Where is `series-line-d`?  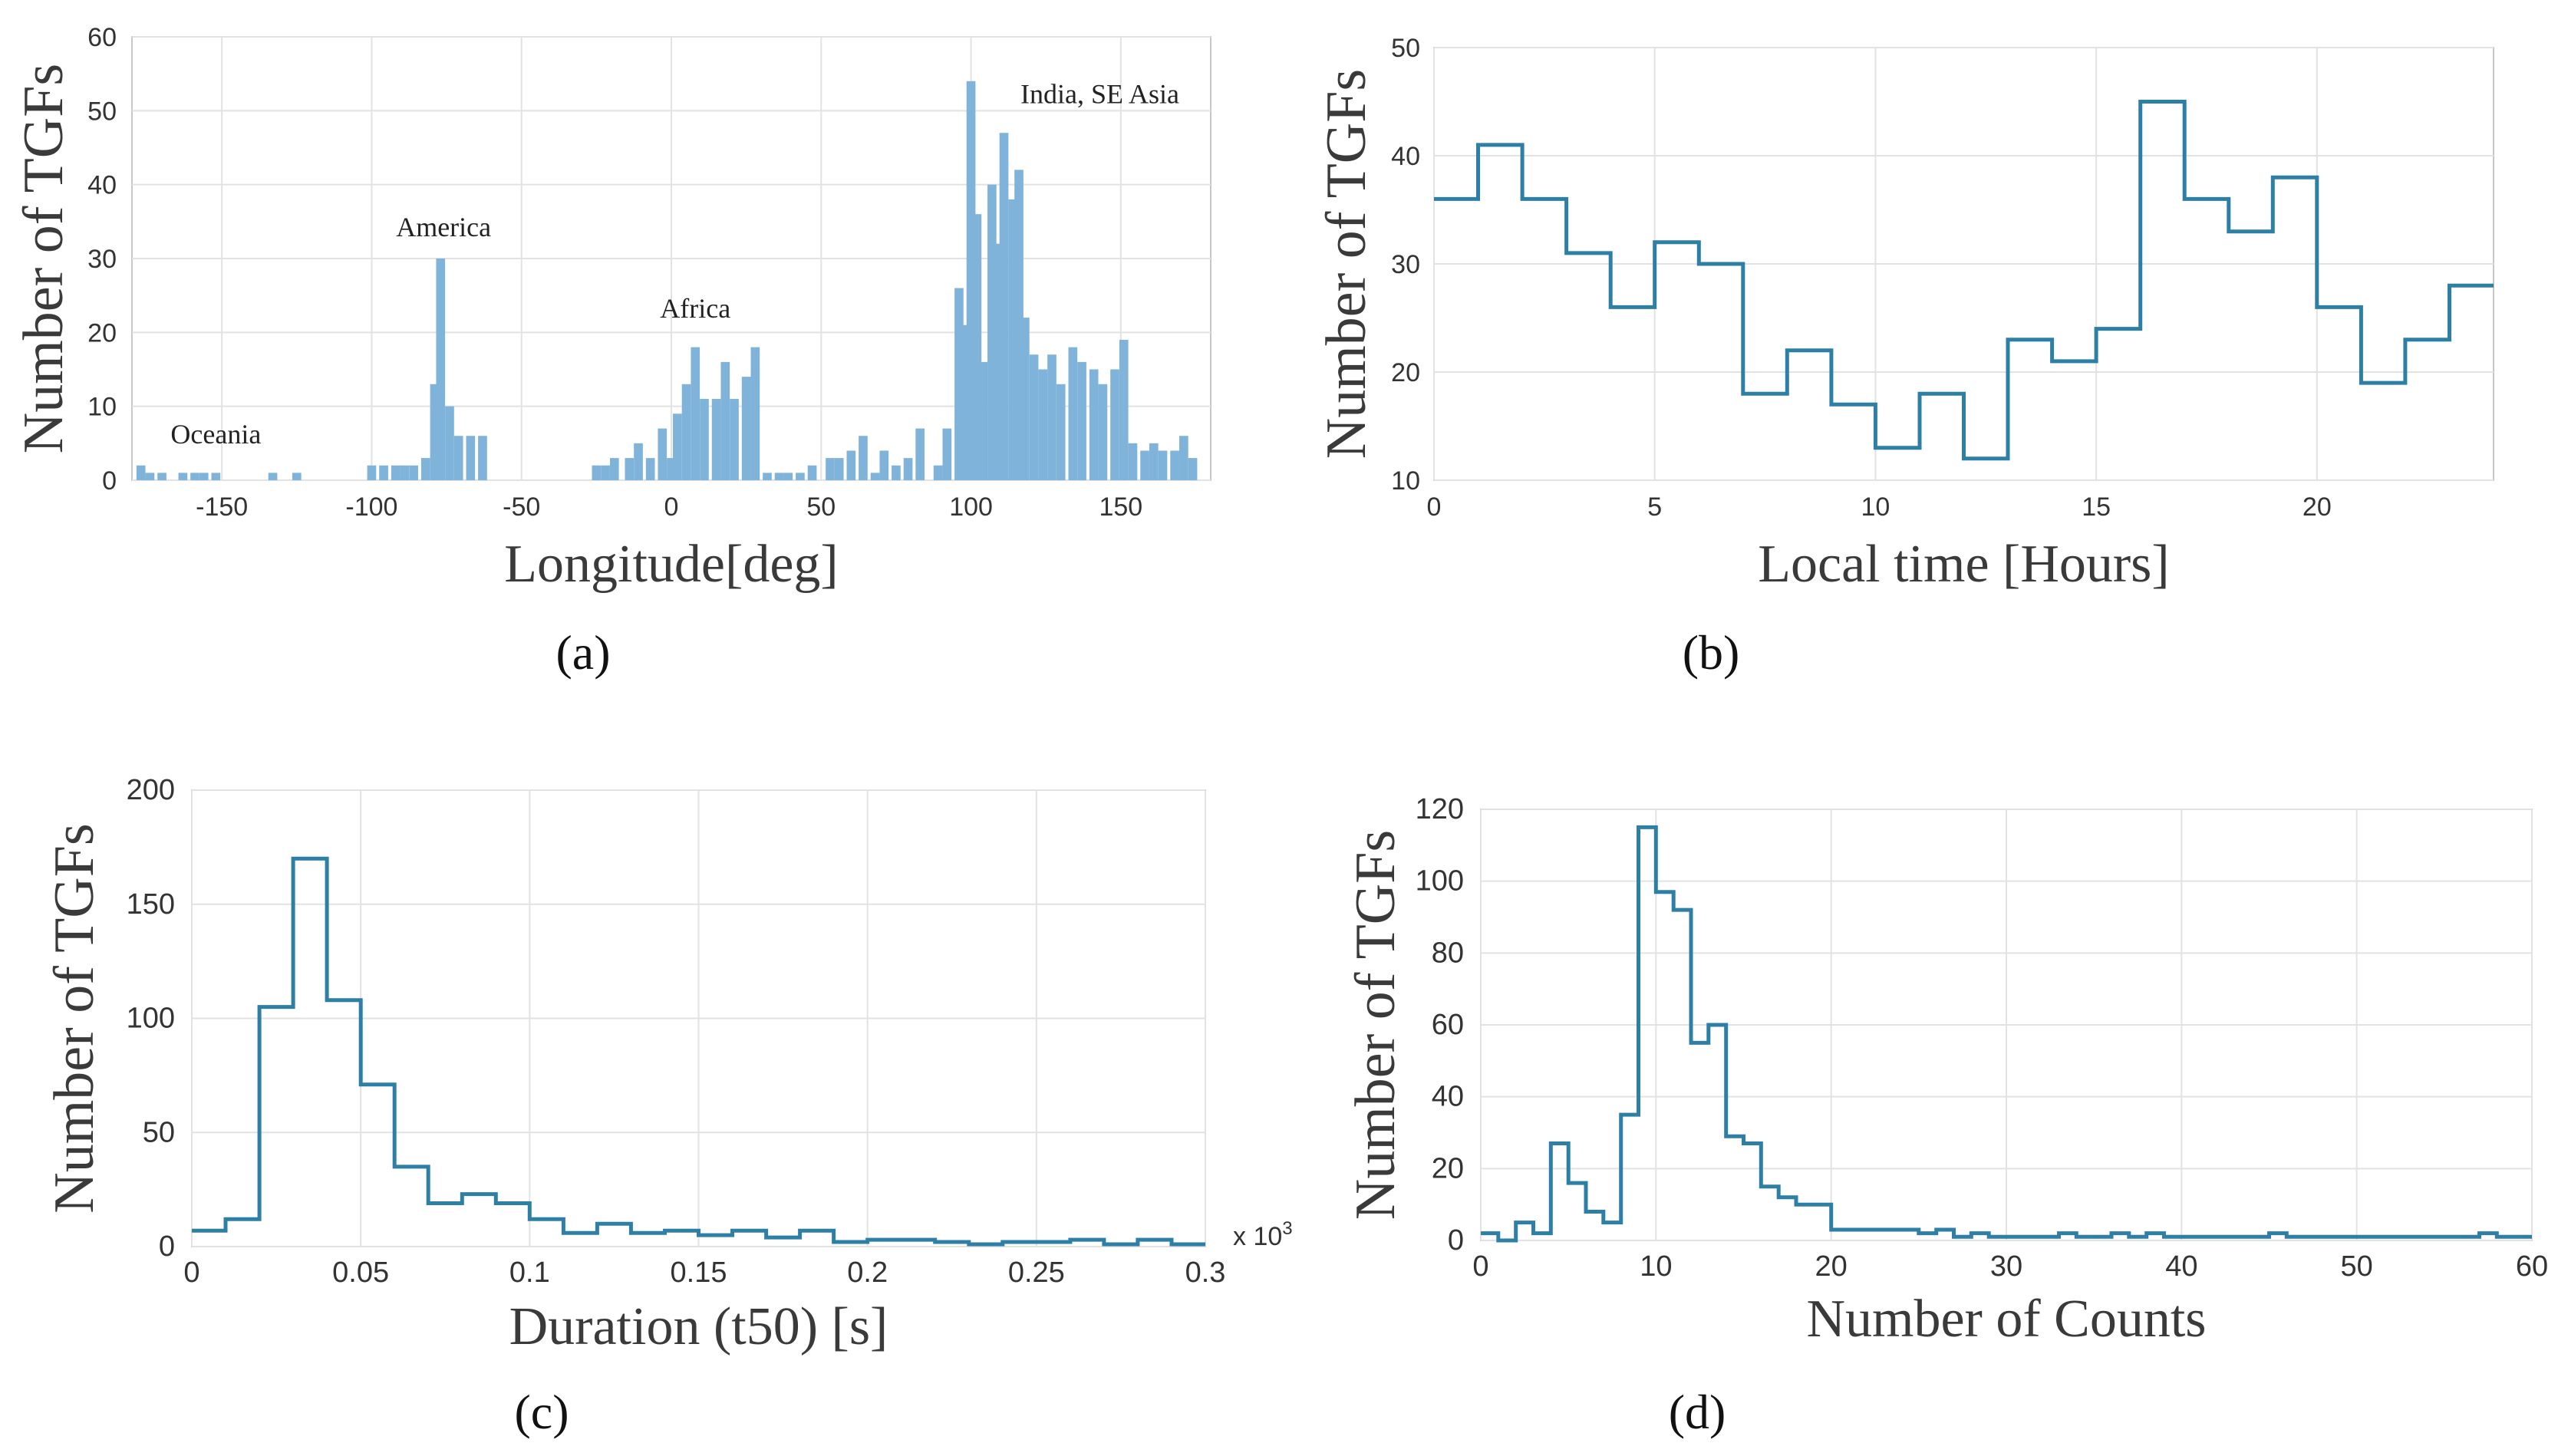 series-line-d is located at coordinates (2007, 1034).